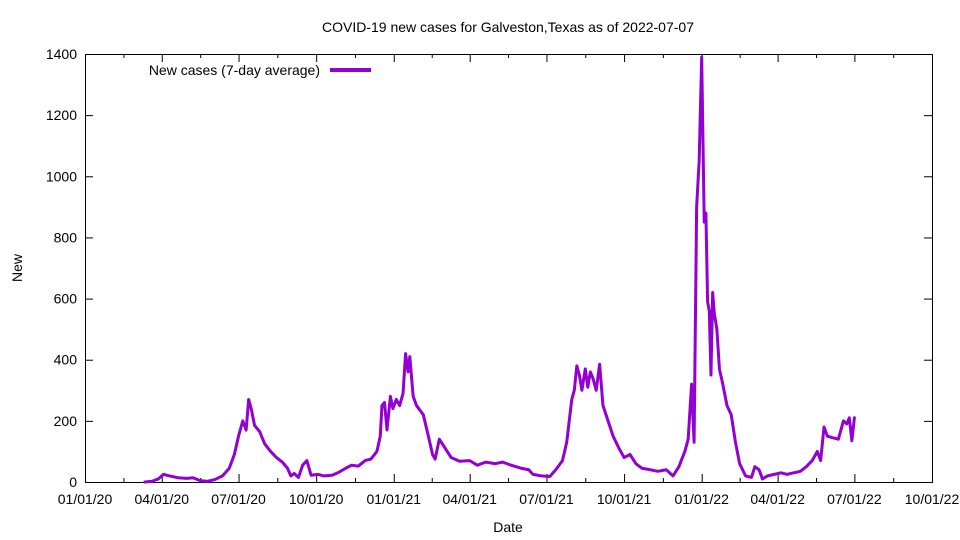 The height and width of the screenshot is (540, 960). What do you see at coordinates (66, 299) in the screenshot?
I see `y-tick-label: 600` at bounding box center [66, 299].